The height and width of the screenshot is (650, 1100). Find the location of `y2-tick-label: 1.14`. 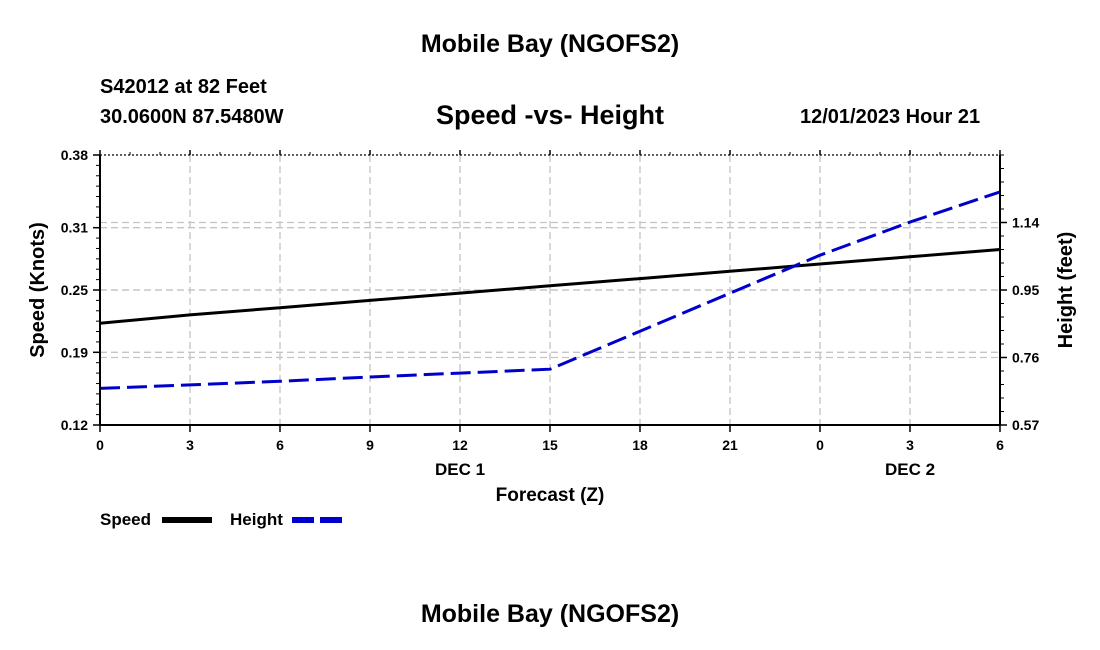

y2-tick-label: 1.14 is located at coordinates (1025, 223).